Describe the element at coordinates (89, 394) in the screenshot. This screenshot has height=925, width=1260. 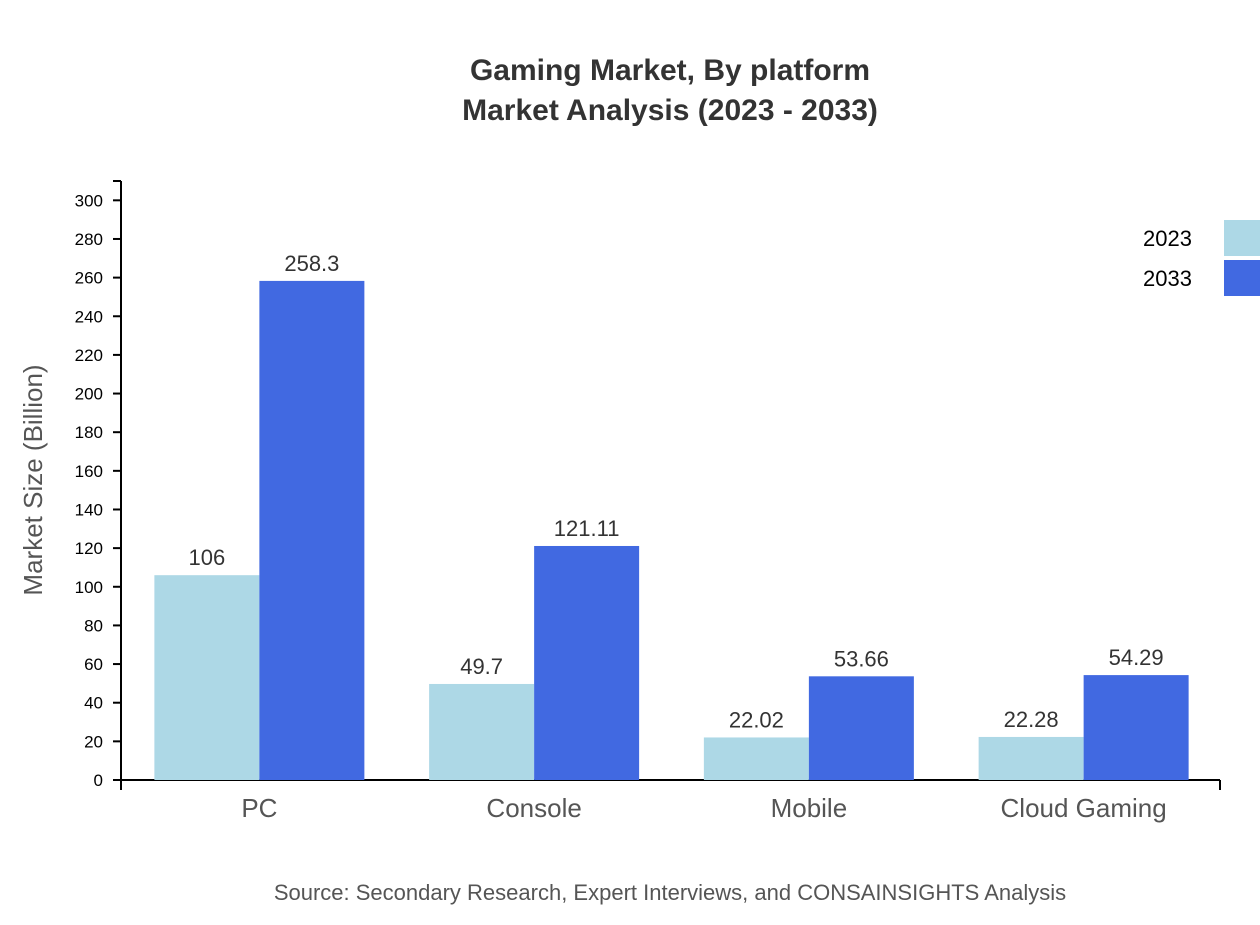
I see `y-tick-label: 200` at that location.